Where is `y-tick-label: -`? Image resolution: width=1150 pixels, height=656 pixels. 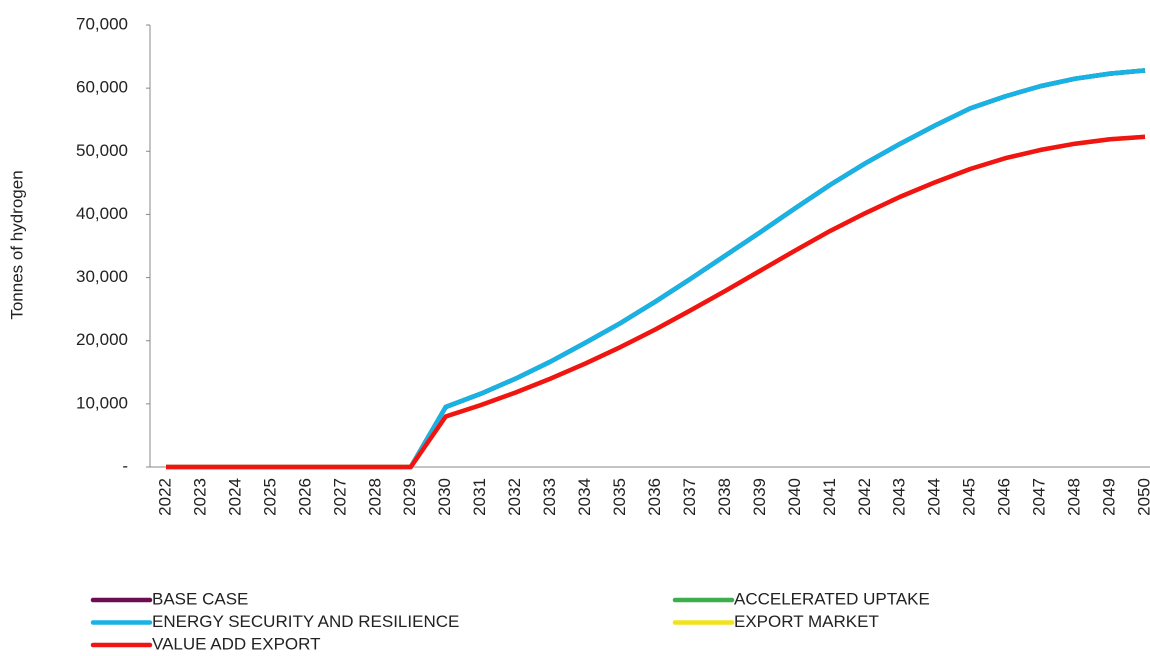 y-tick-label: - is located at coordinates (125, 465).